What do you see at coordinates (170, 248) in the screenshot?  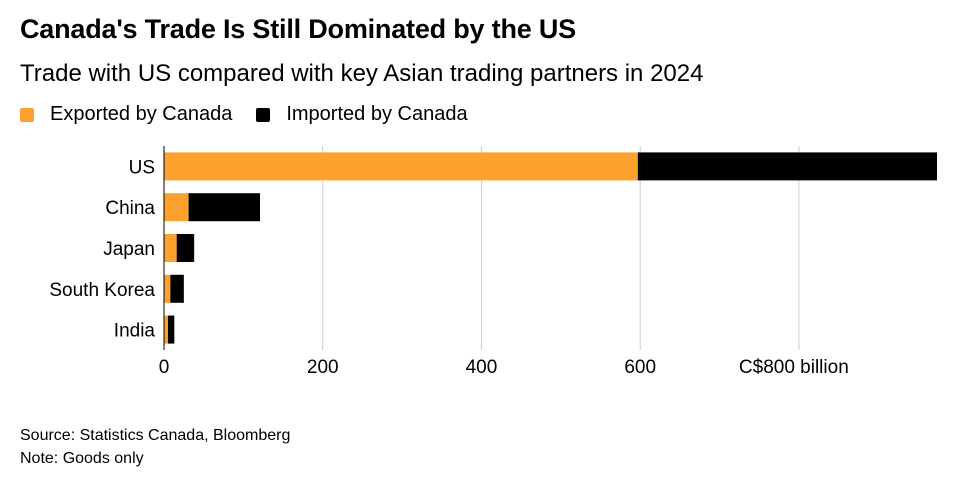 I see `bar-japan-exported` at bounding box center [170, 248].